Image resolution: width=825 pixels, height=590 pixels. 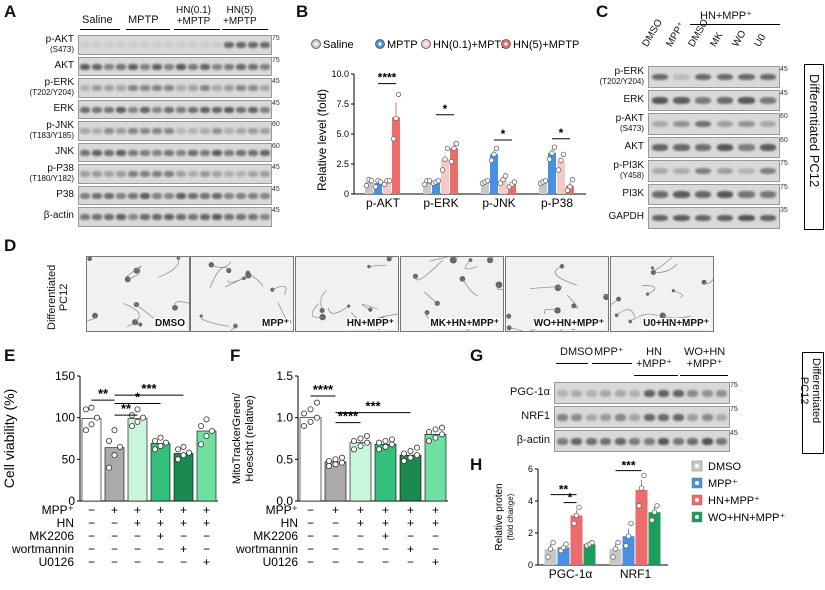 I want to click on micrograph: MPP⁺, so click(x=242, y=294).